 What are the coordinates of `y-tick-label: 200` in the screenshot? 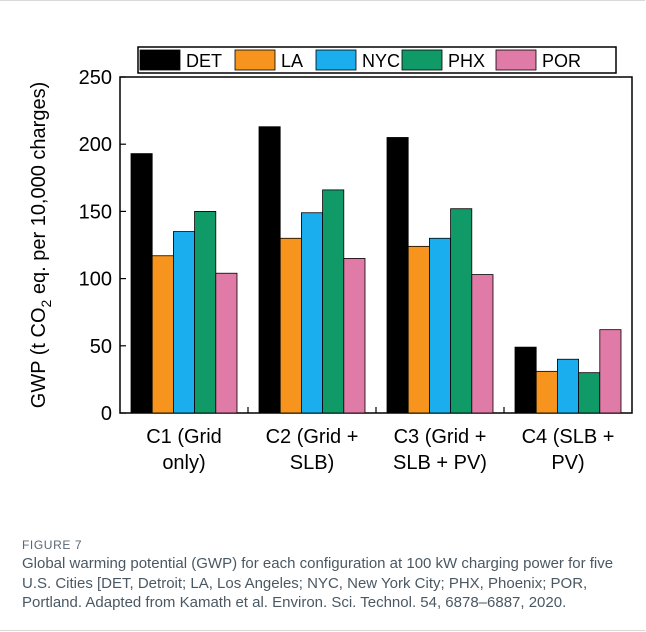 It's located at (95, 145).